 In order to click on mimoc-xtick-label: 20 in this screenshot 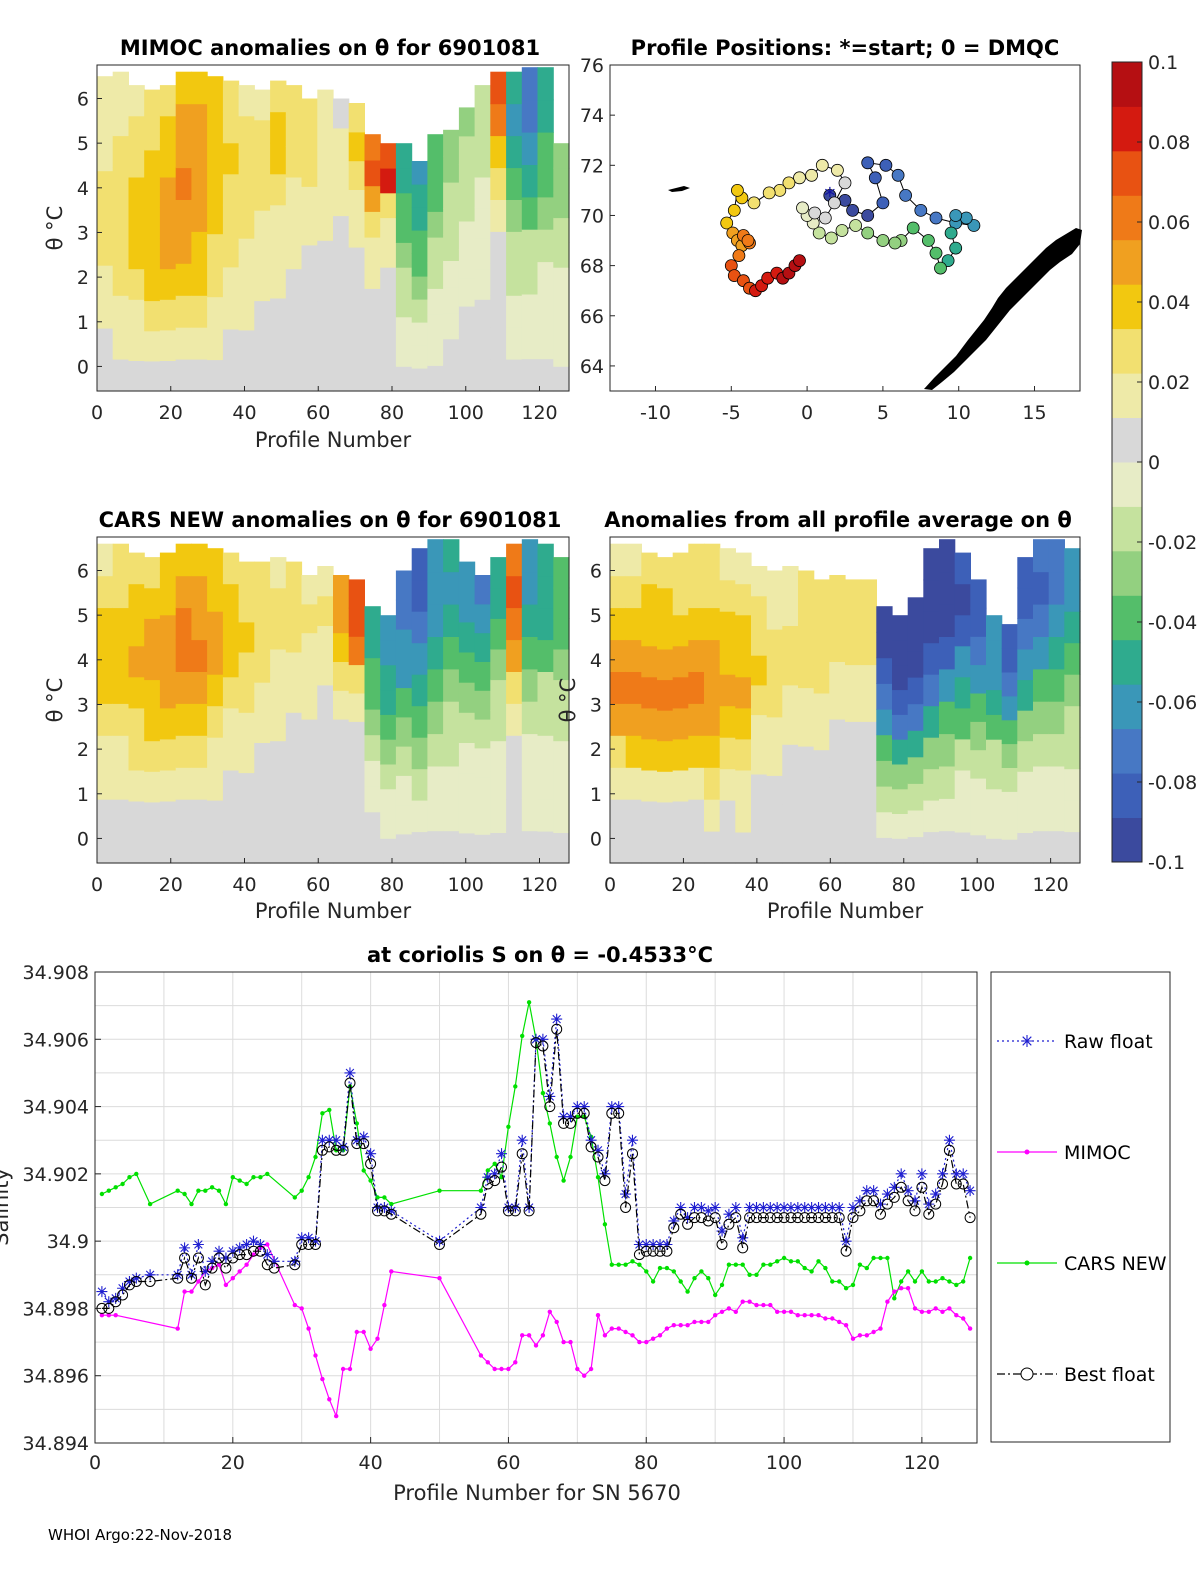, I will do `click(171, 413)`.